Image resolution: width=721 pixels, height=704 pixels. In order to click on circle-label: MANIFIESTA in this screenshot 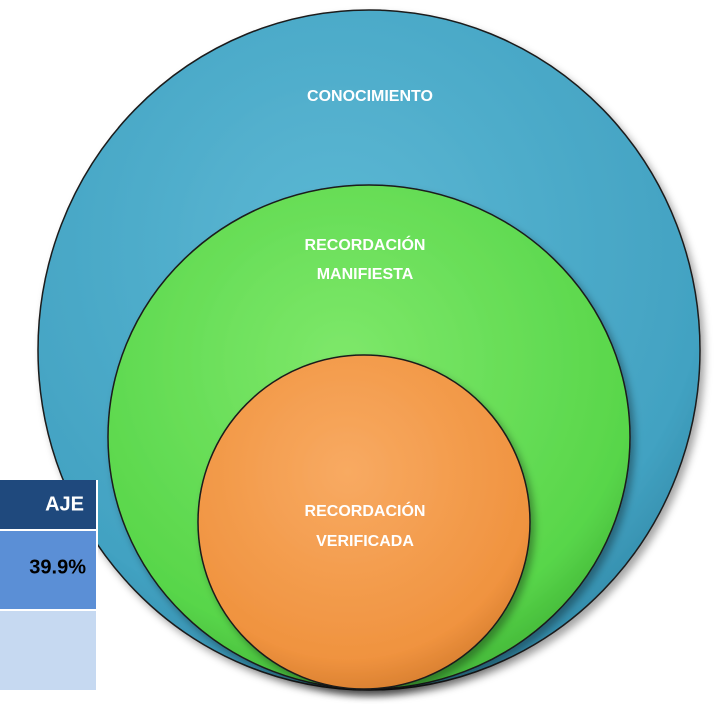, I will do `click(365, 274)`.